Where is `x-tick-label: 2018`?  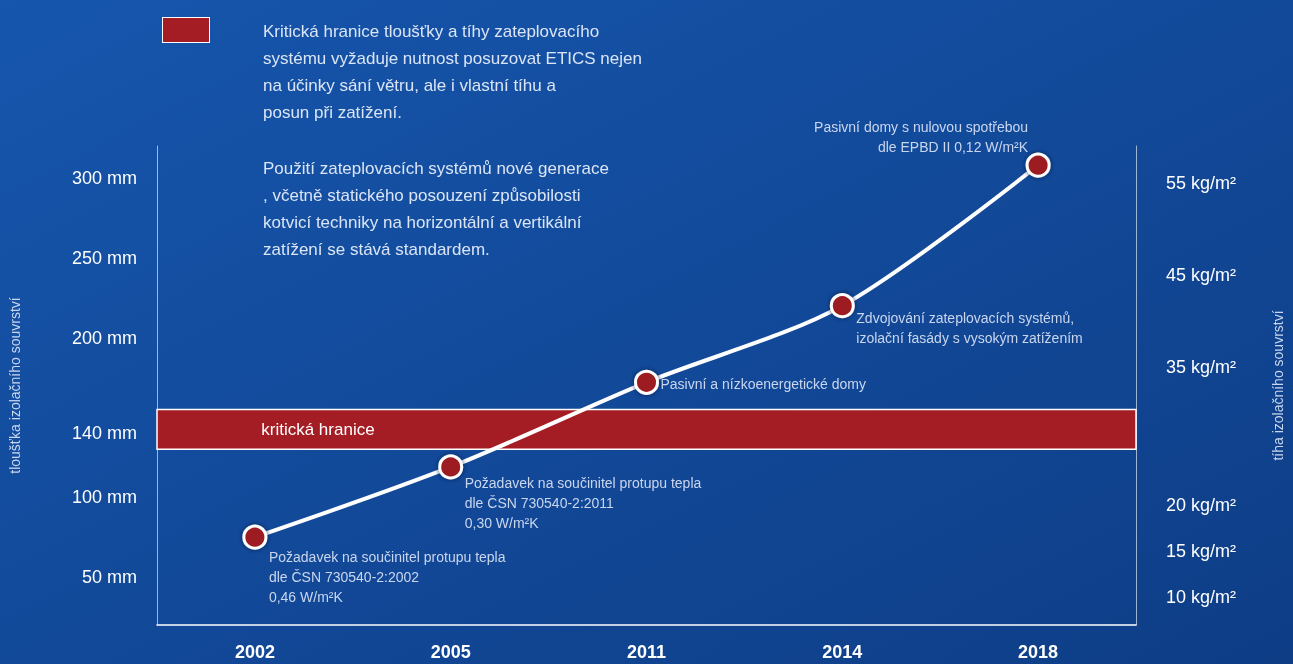
x-tick-label: 2018 is located at coordinates (1038, 652).